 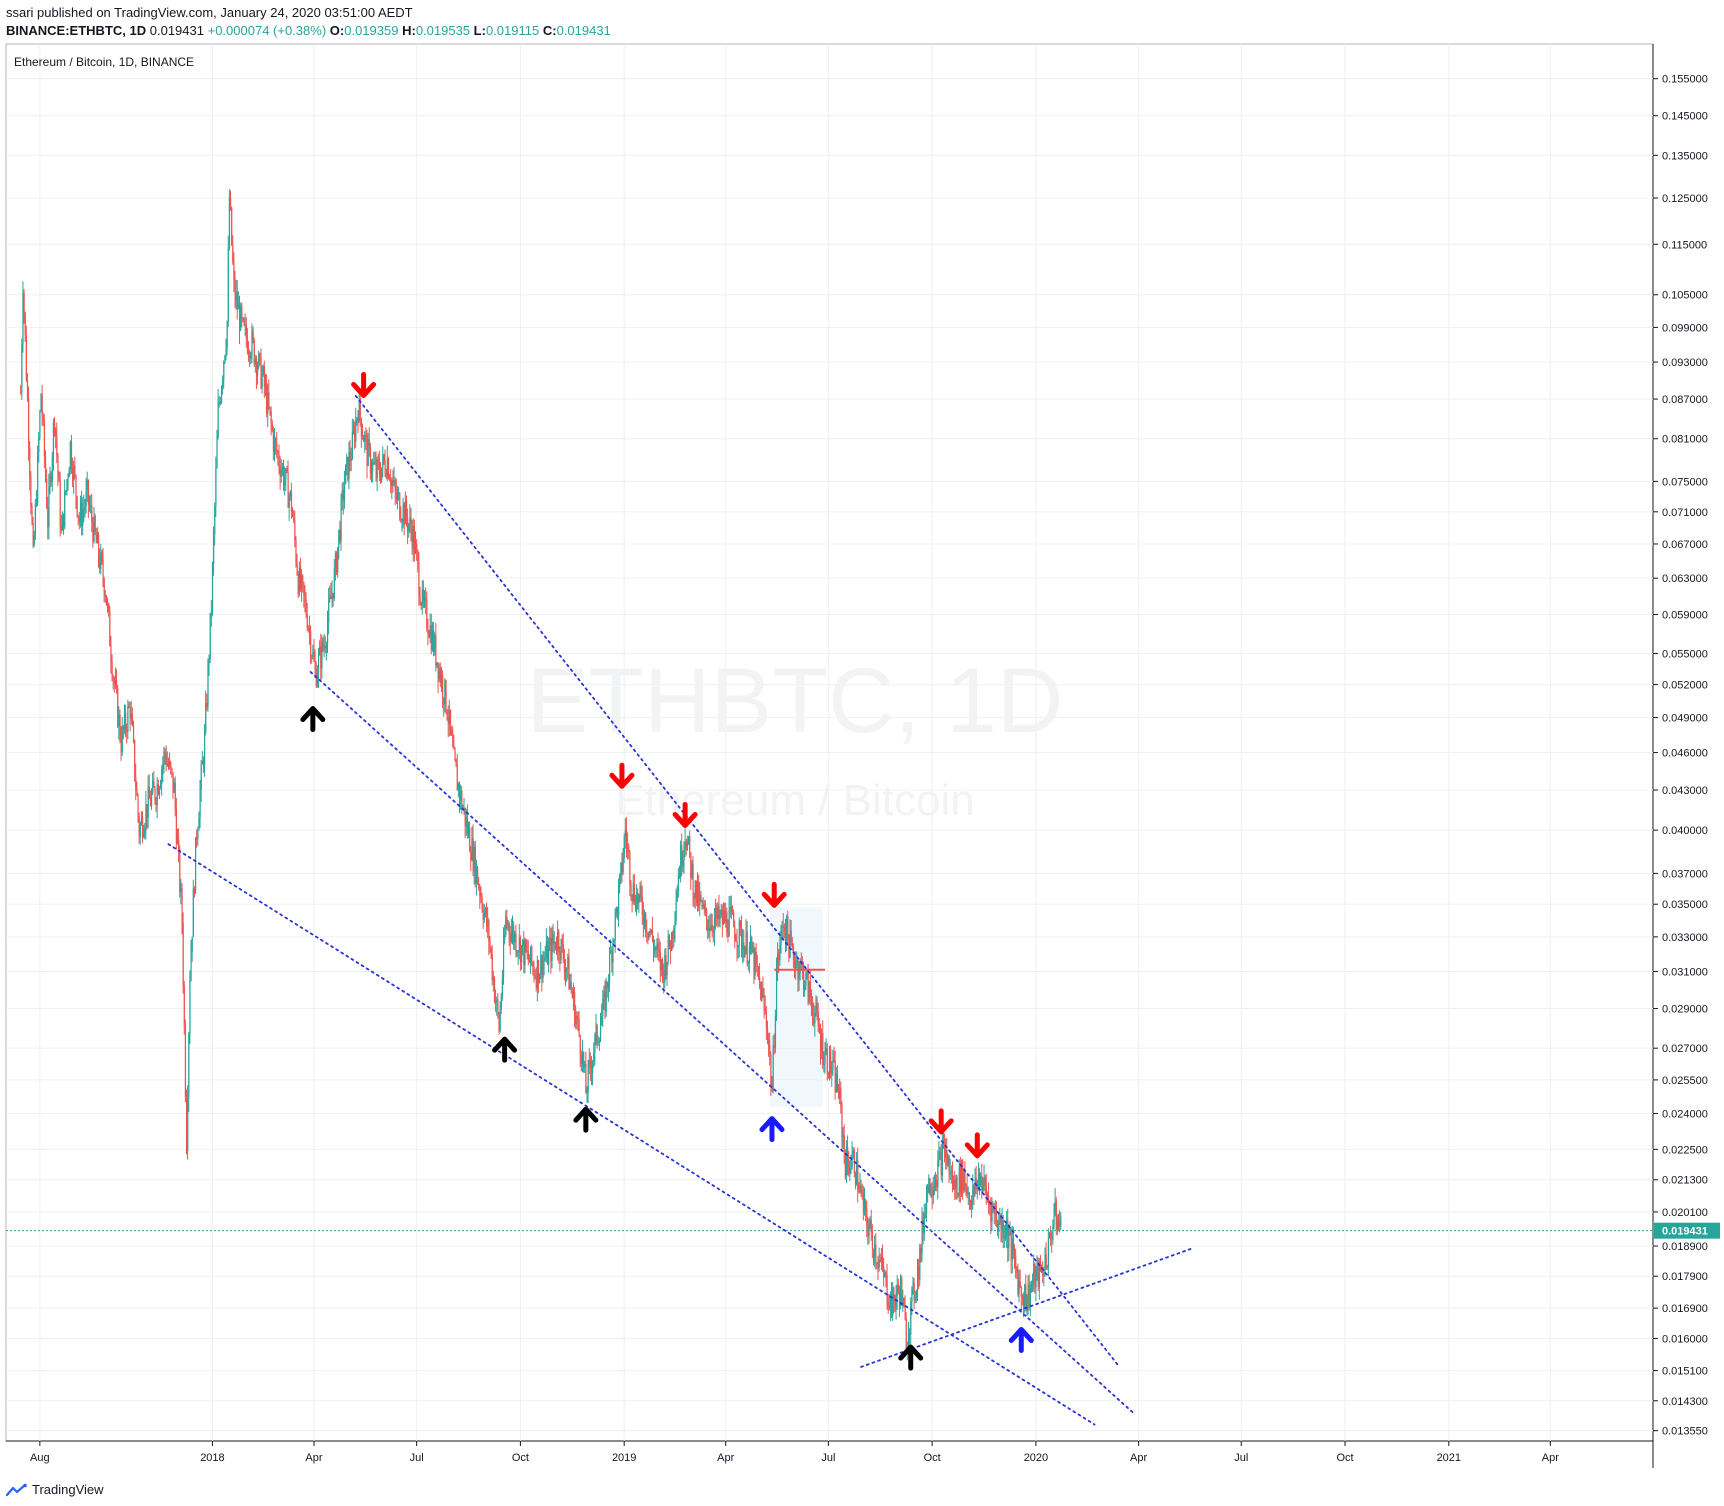 What do you see at coordinates (911, 1357) in the screenshot?
I see `arrow-up-black-icon-shape` at bounding box center [911, 1357].